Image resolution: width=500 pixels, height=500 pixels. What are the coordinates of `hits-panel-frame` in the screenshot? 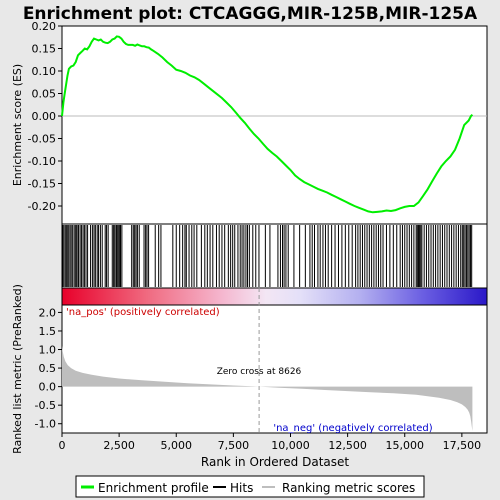 It's located at (274, 256).